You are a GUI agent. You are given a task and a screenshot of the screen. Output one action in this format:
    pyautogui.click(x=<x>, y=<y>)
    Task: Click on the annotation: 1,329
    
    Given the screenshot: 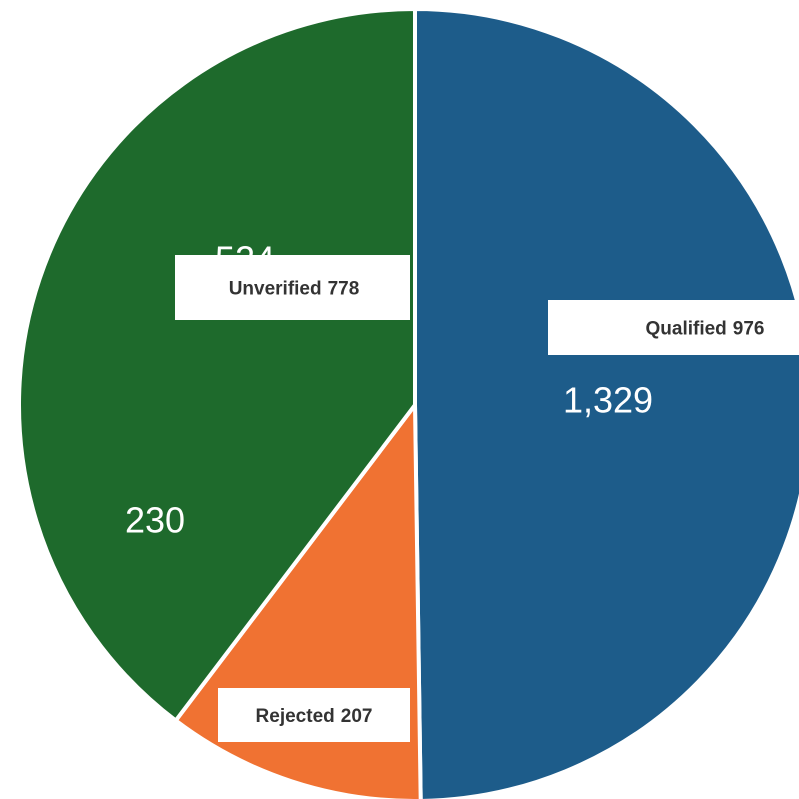 What is the action you would take?
    pyautogui.click(x=608, y=400)
    